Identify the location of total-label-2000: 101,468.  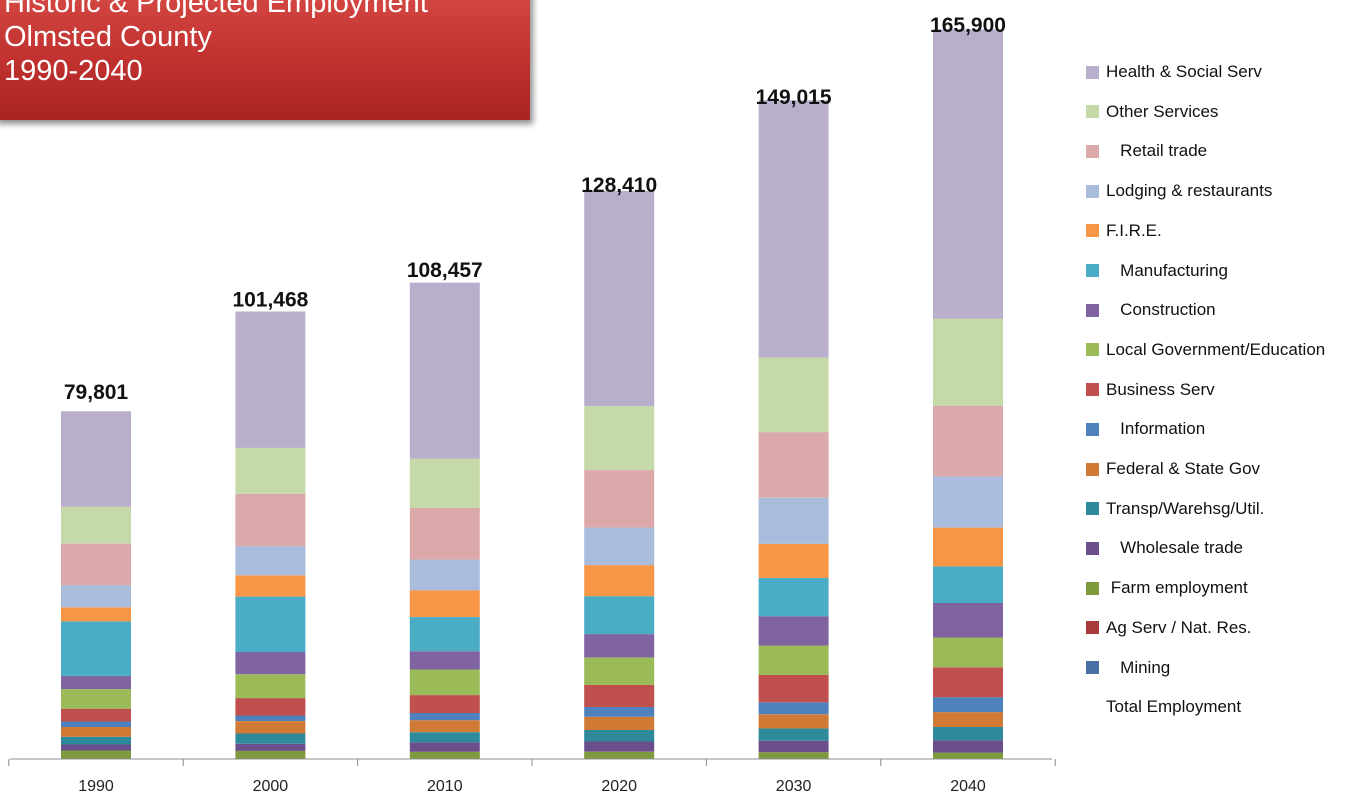
(270, 300).